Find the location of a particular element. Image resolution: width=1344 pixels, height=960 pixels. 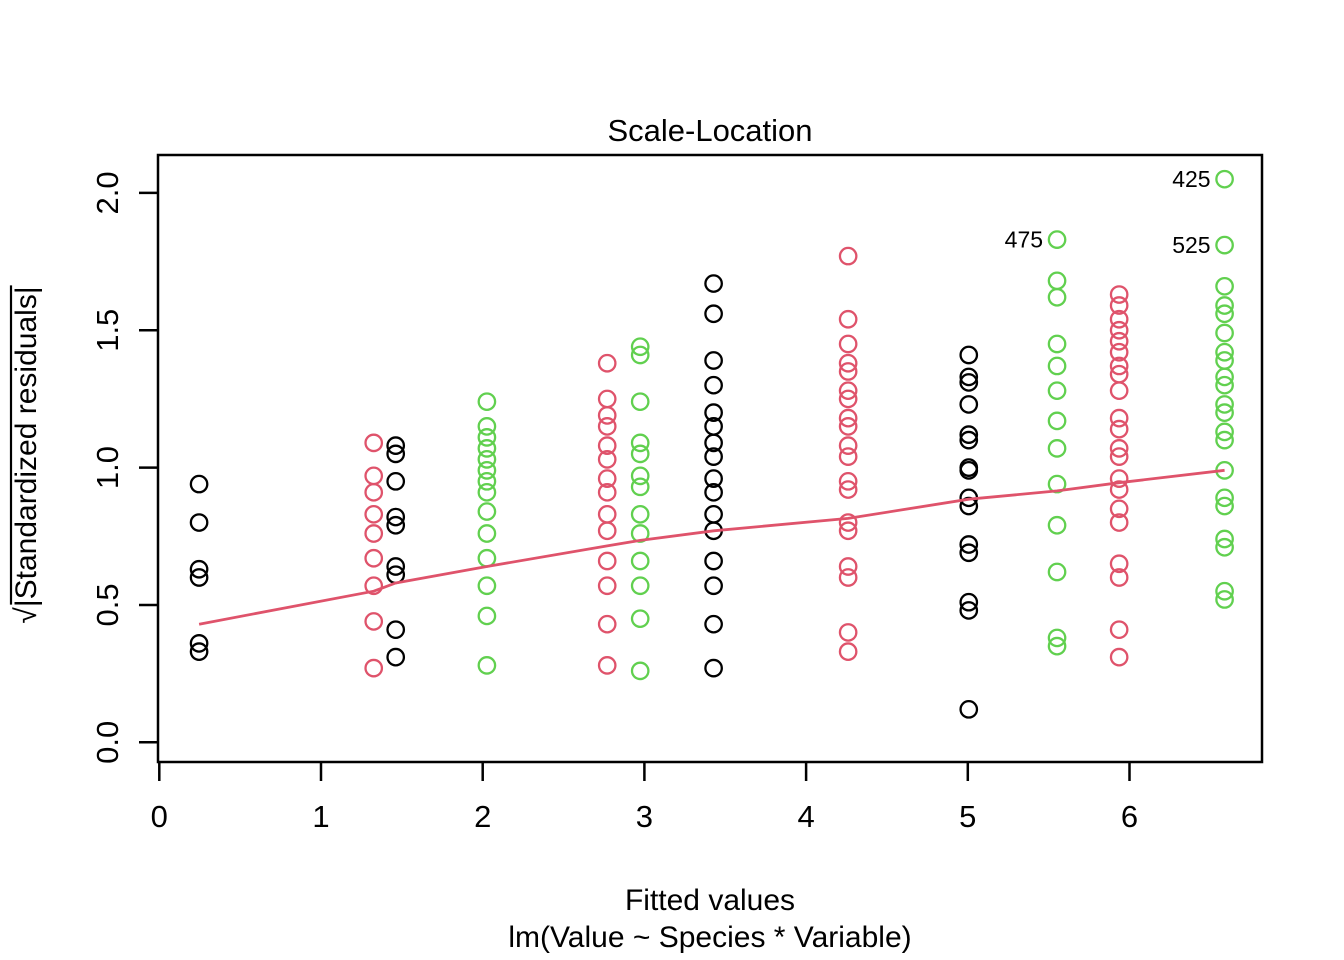

x-tick-label: 2 is located at coordinates (482, 816).